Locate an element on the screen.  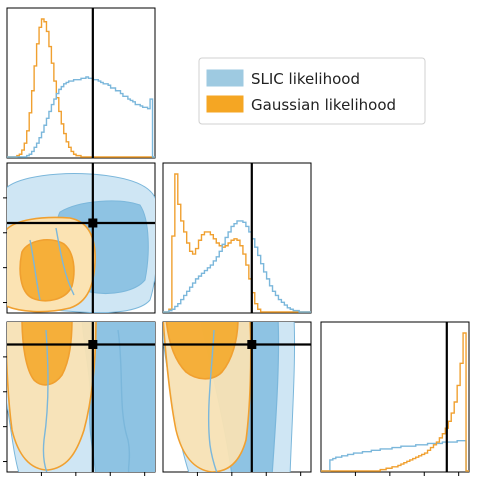
legend-swatch-slic is located at coordinates (225, 78).